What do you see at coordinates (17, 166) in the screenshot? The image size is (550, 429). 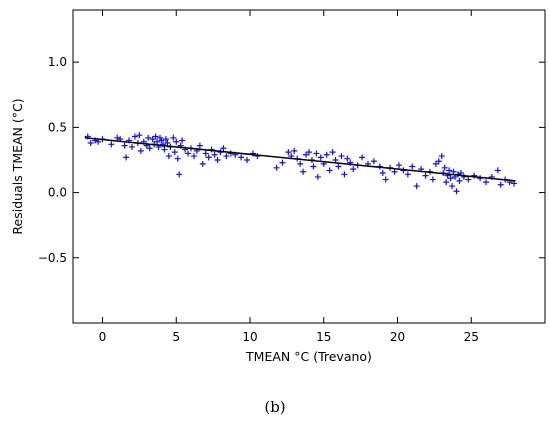 I see `y-axis-label: Residuals TMEAN (°C)` at bounding box center [17, 166].